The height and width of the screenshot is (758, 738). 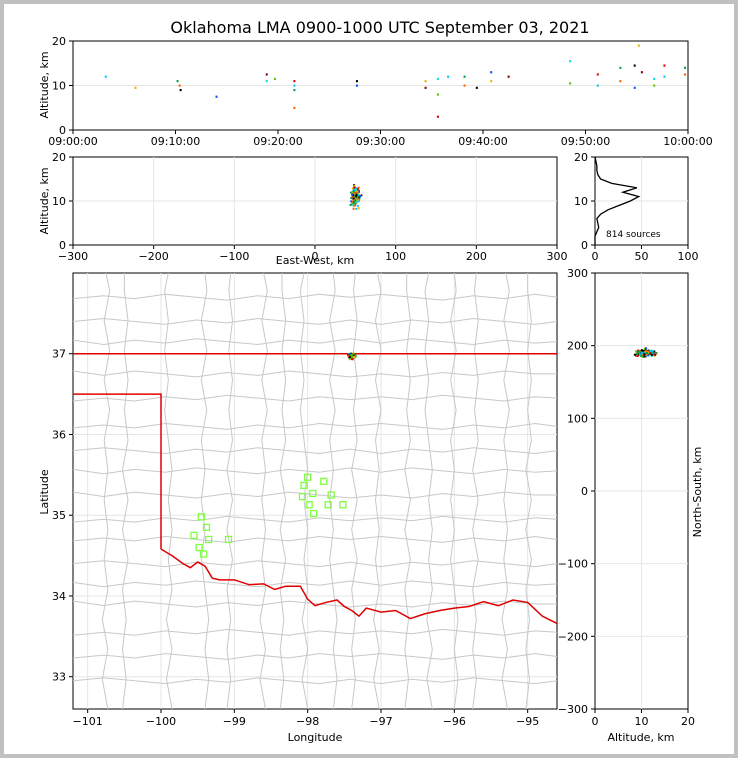 I want to click on ew-xtick-label: 0, so click(x=315, y=256).